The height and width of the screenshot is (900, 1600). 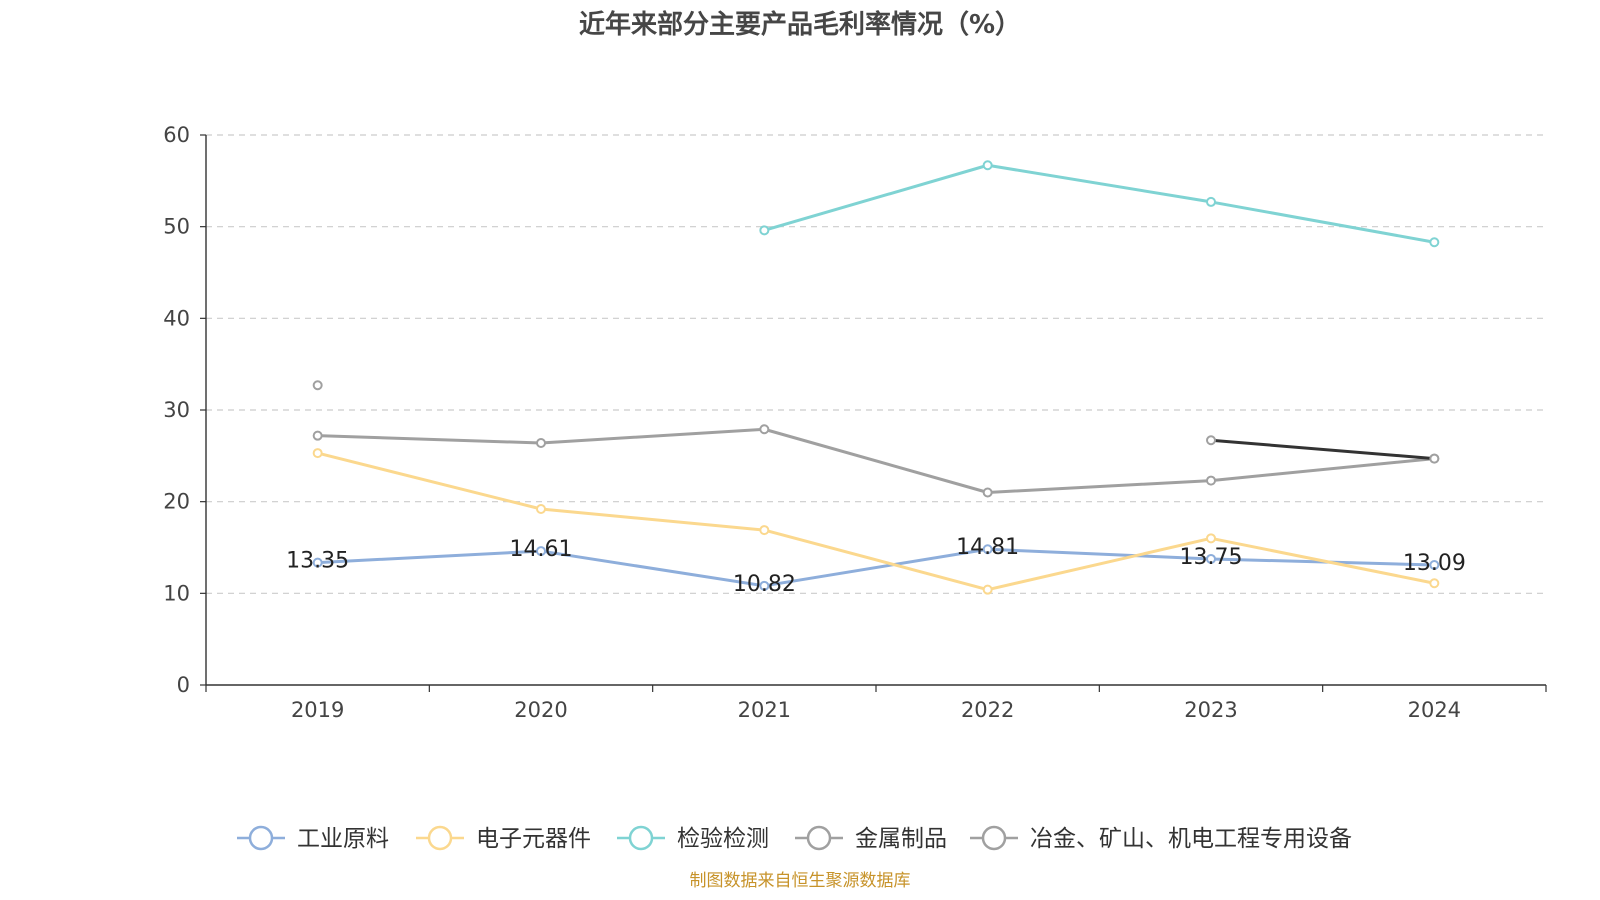 What do you see at coordinates (533, 839) in the screenshot?
I see `legend-label: 电子元器件` at bounding box center [533, 839].